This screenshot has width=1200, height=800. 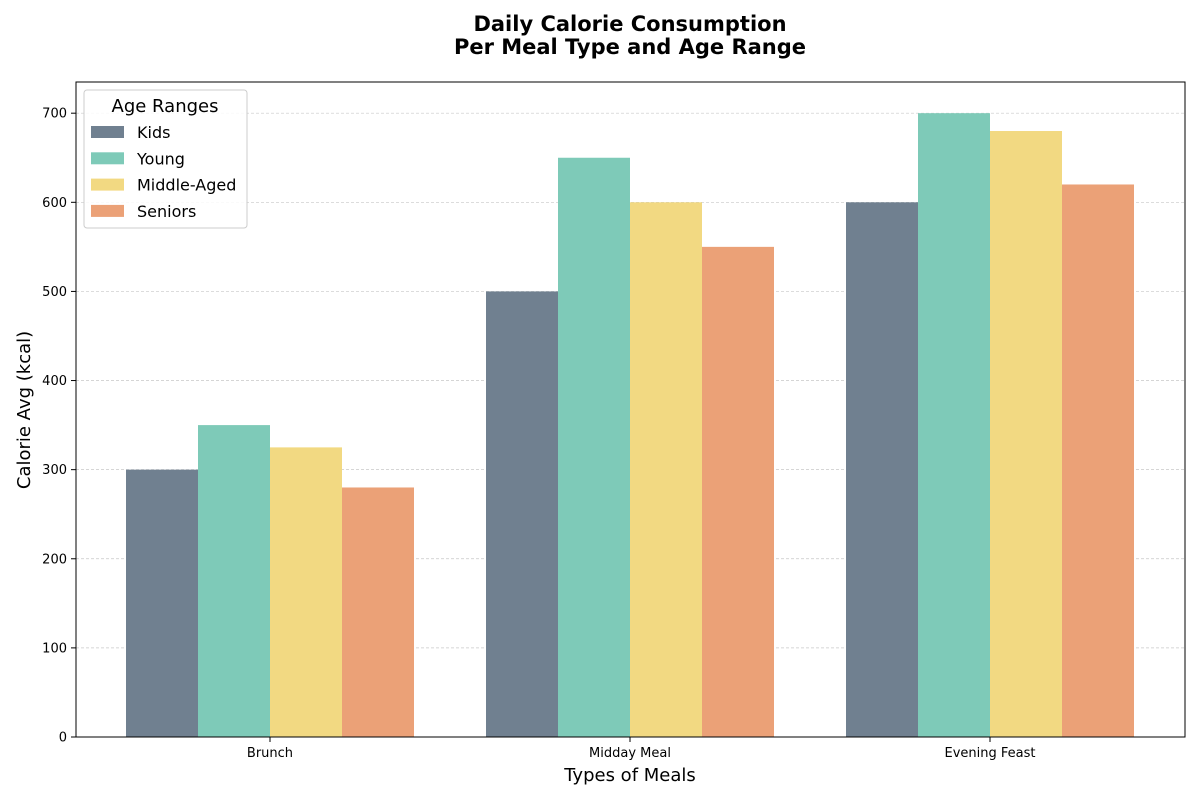 What do you see at coordinates (738, 491) in the screenshot?
I see `bar-seniors-midday-meal` at bounding box center [738, 491].